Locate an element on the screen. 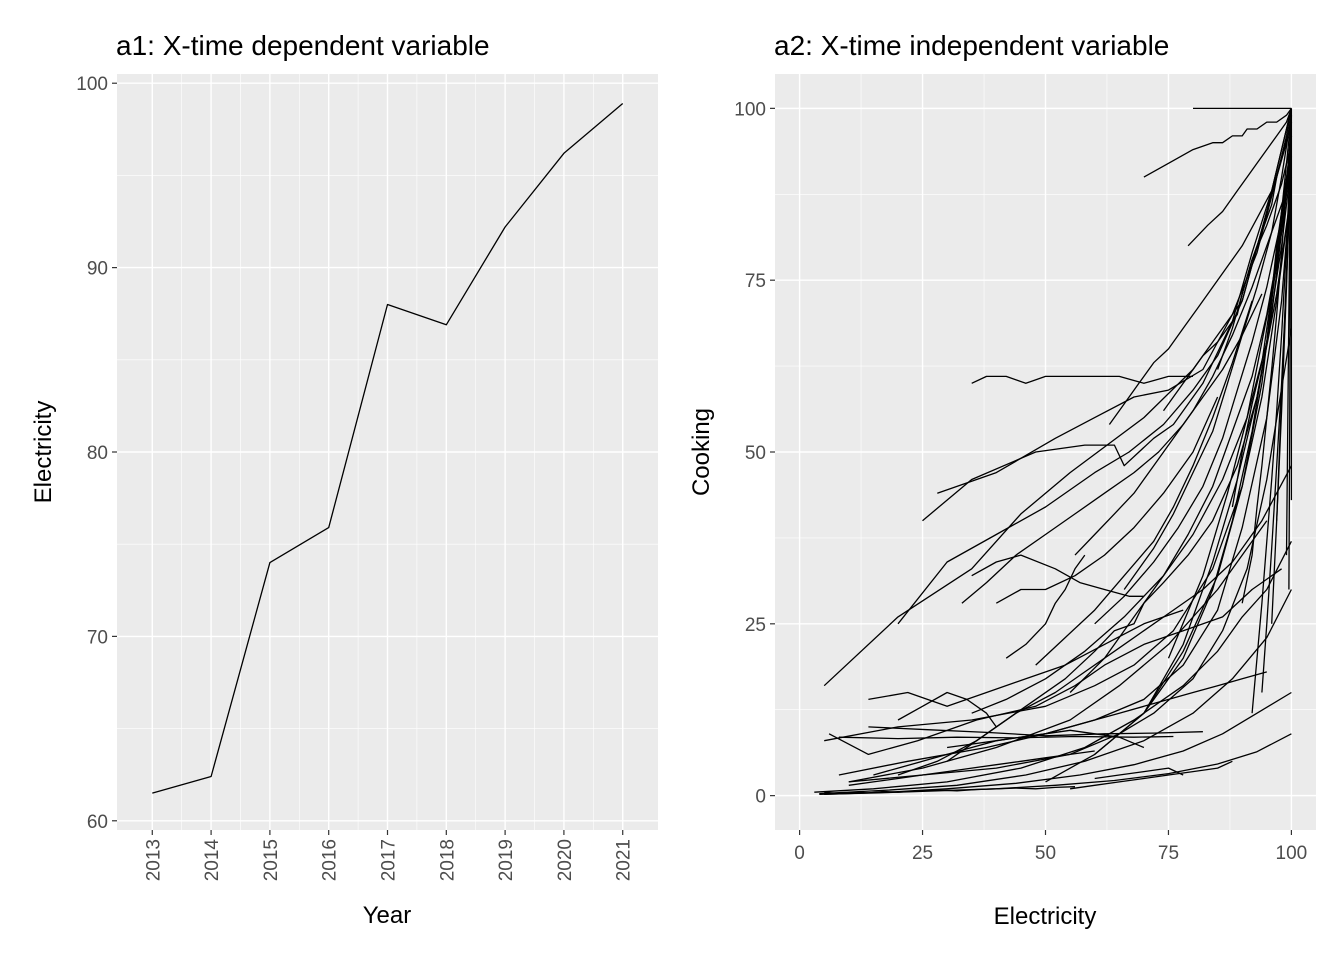 This screenshot has width=1344, height=960. a2-x-tick-label: 50 is located at coordinates (1045, 853).